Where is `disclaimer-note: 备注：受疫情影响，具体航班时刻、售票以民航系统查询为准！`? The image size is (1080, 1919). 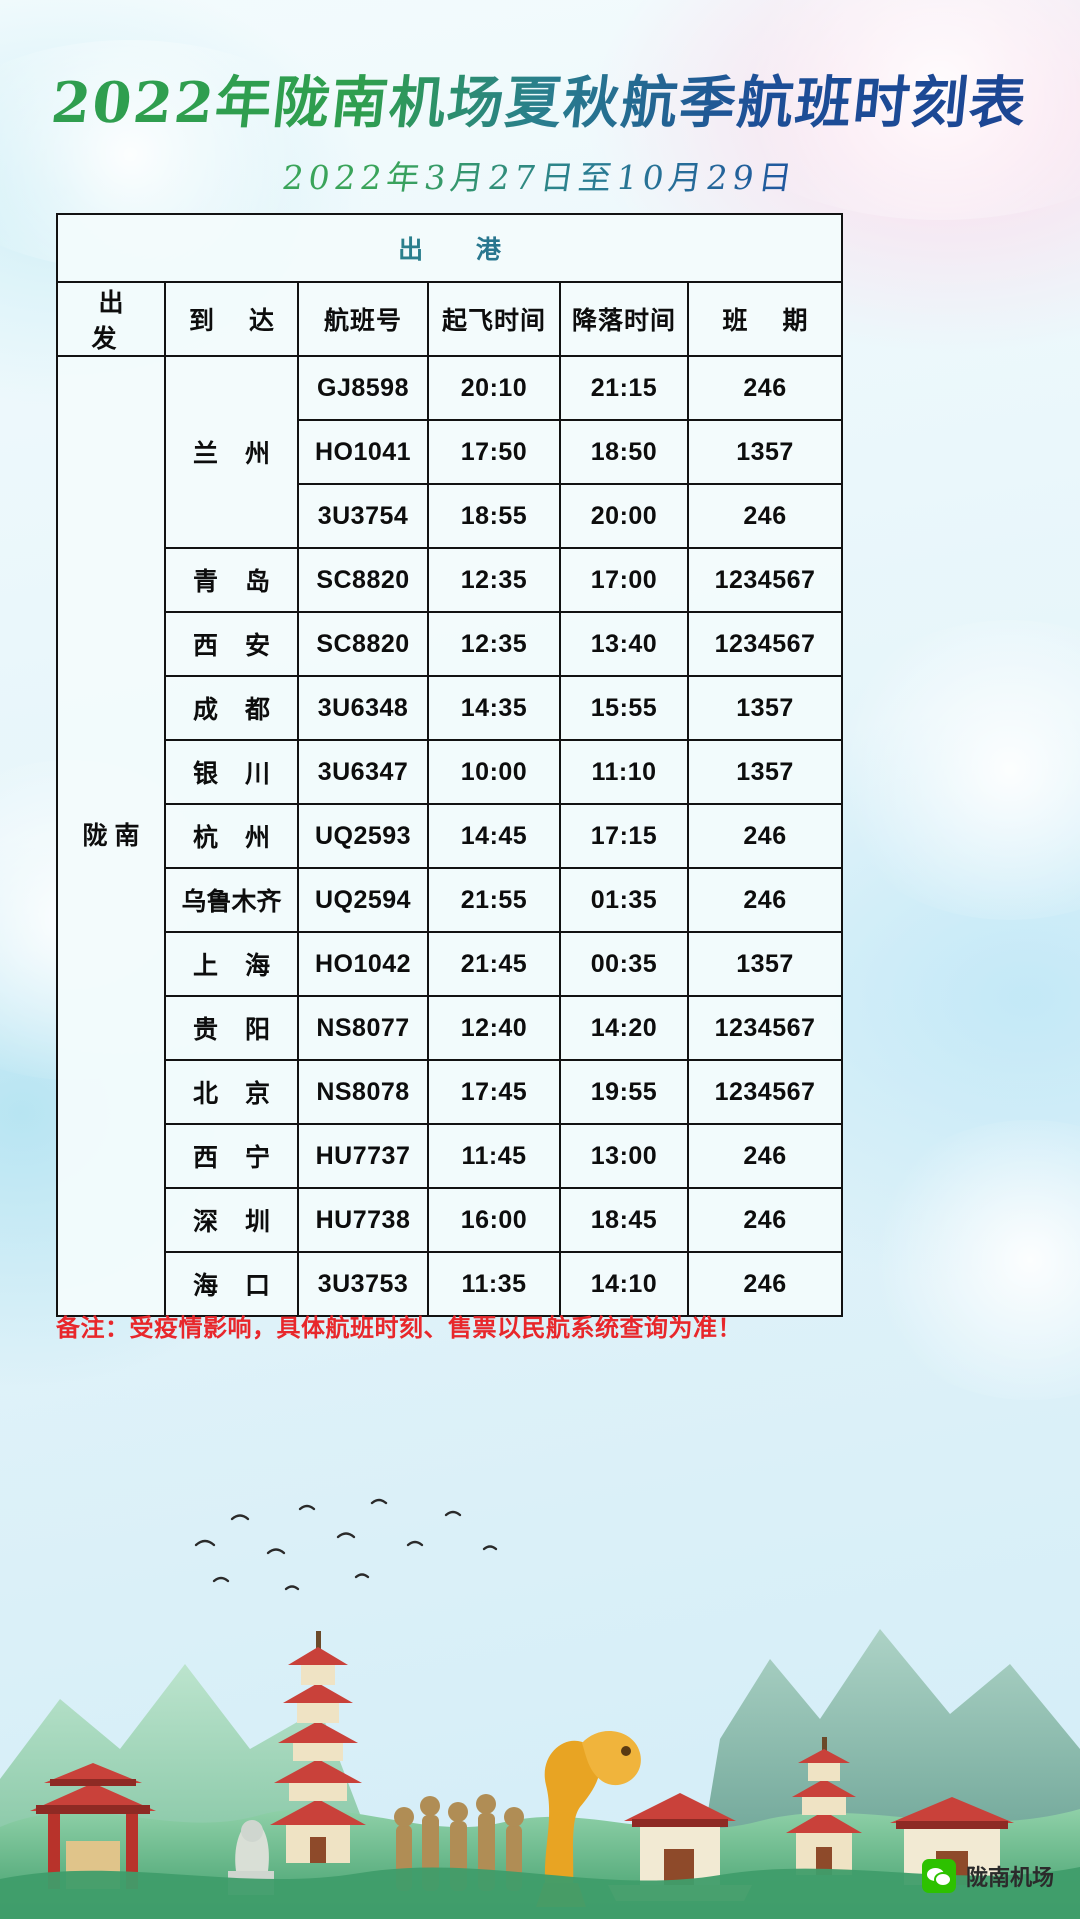
disclaimer-note: 备注：受疫情影响，具体航班时刻、售票以民航系统查询为准！ is located at coordinates (399, 1328).